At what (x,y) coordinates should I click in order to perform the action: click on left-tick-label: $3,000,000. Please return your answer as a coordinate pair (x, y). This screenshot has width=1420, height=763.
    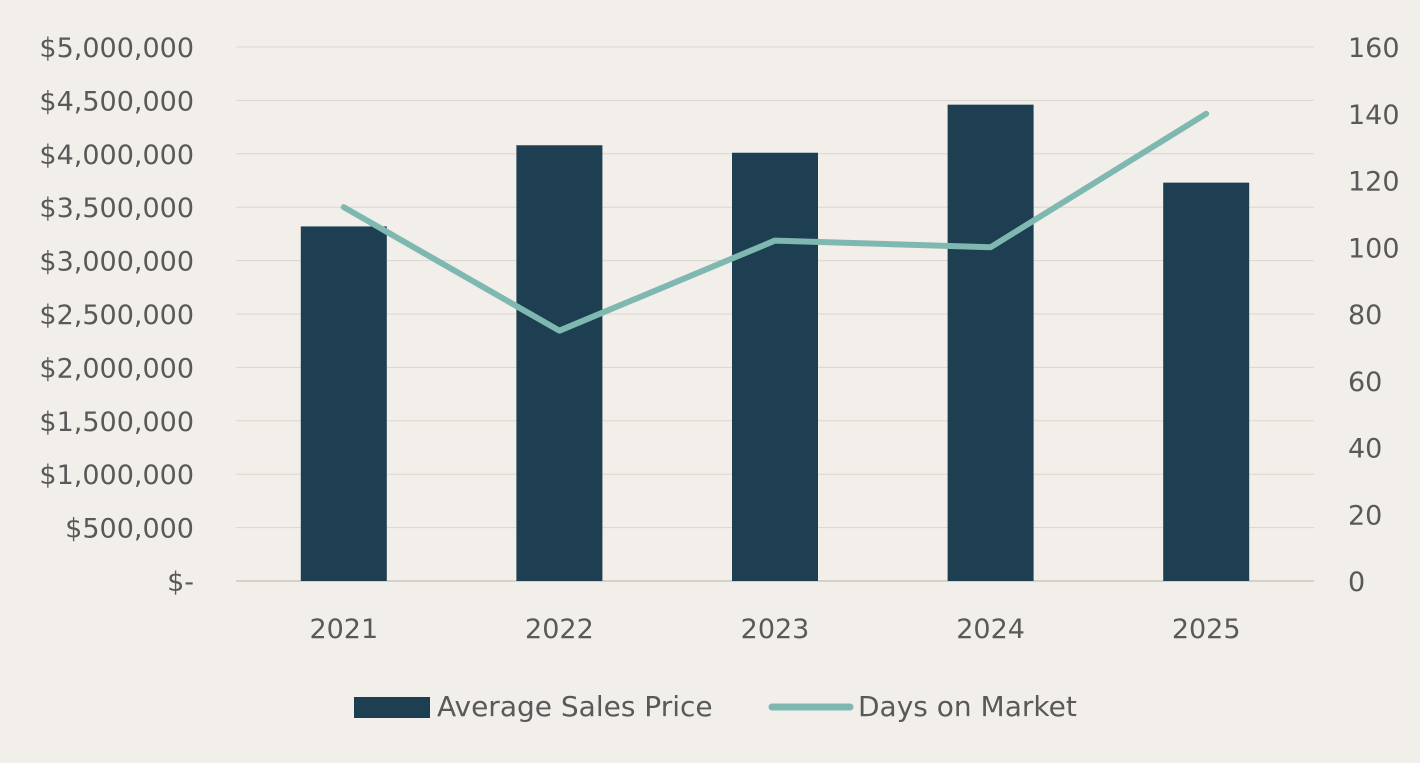
    Looking at the image, I should click on (116, 262).